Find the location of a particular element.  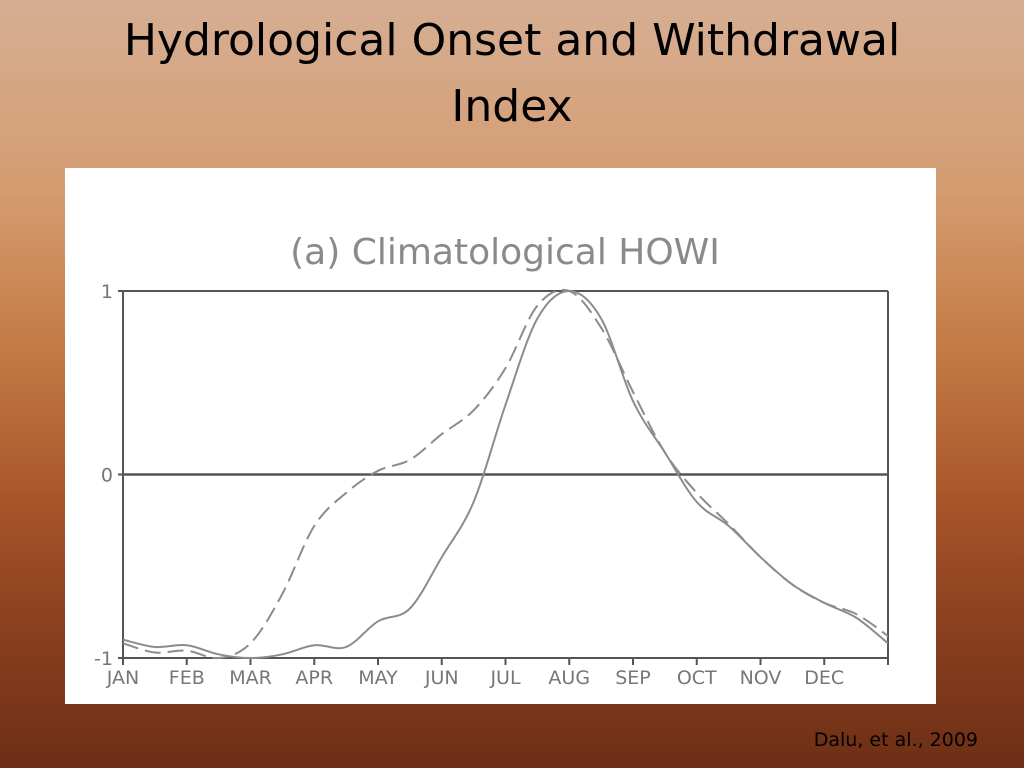

x-tick-label-11: DEC is located at coordinates (824, 678).